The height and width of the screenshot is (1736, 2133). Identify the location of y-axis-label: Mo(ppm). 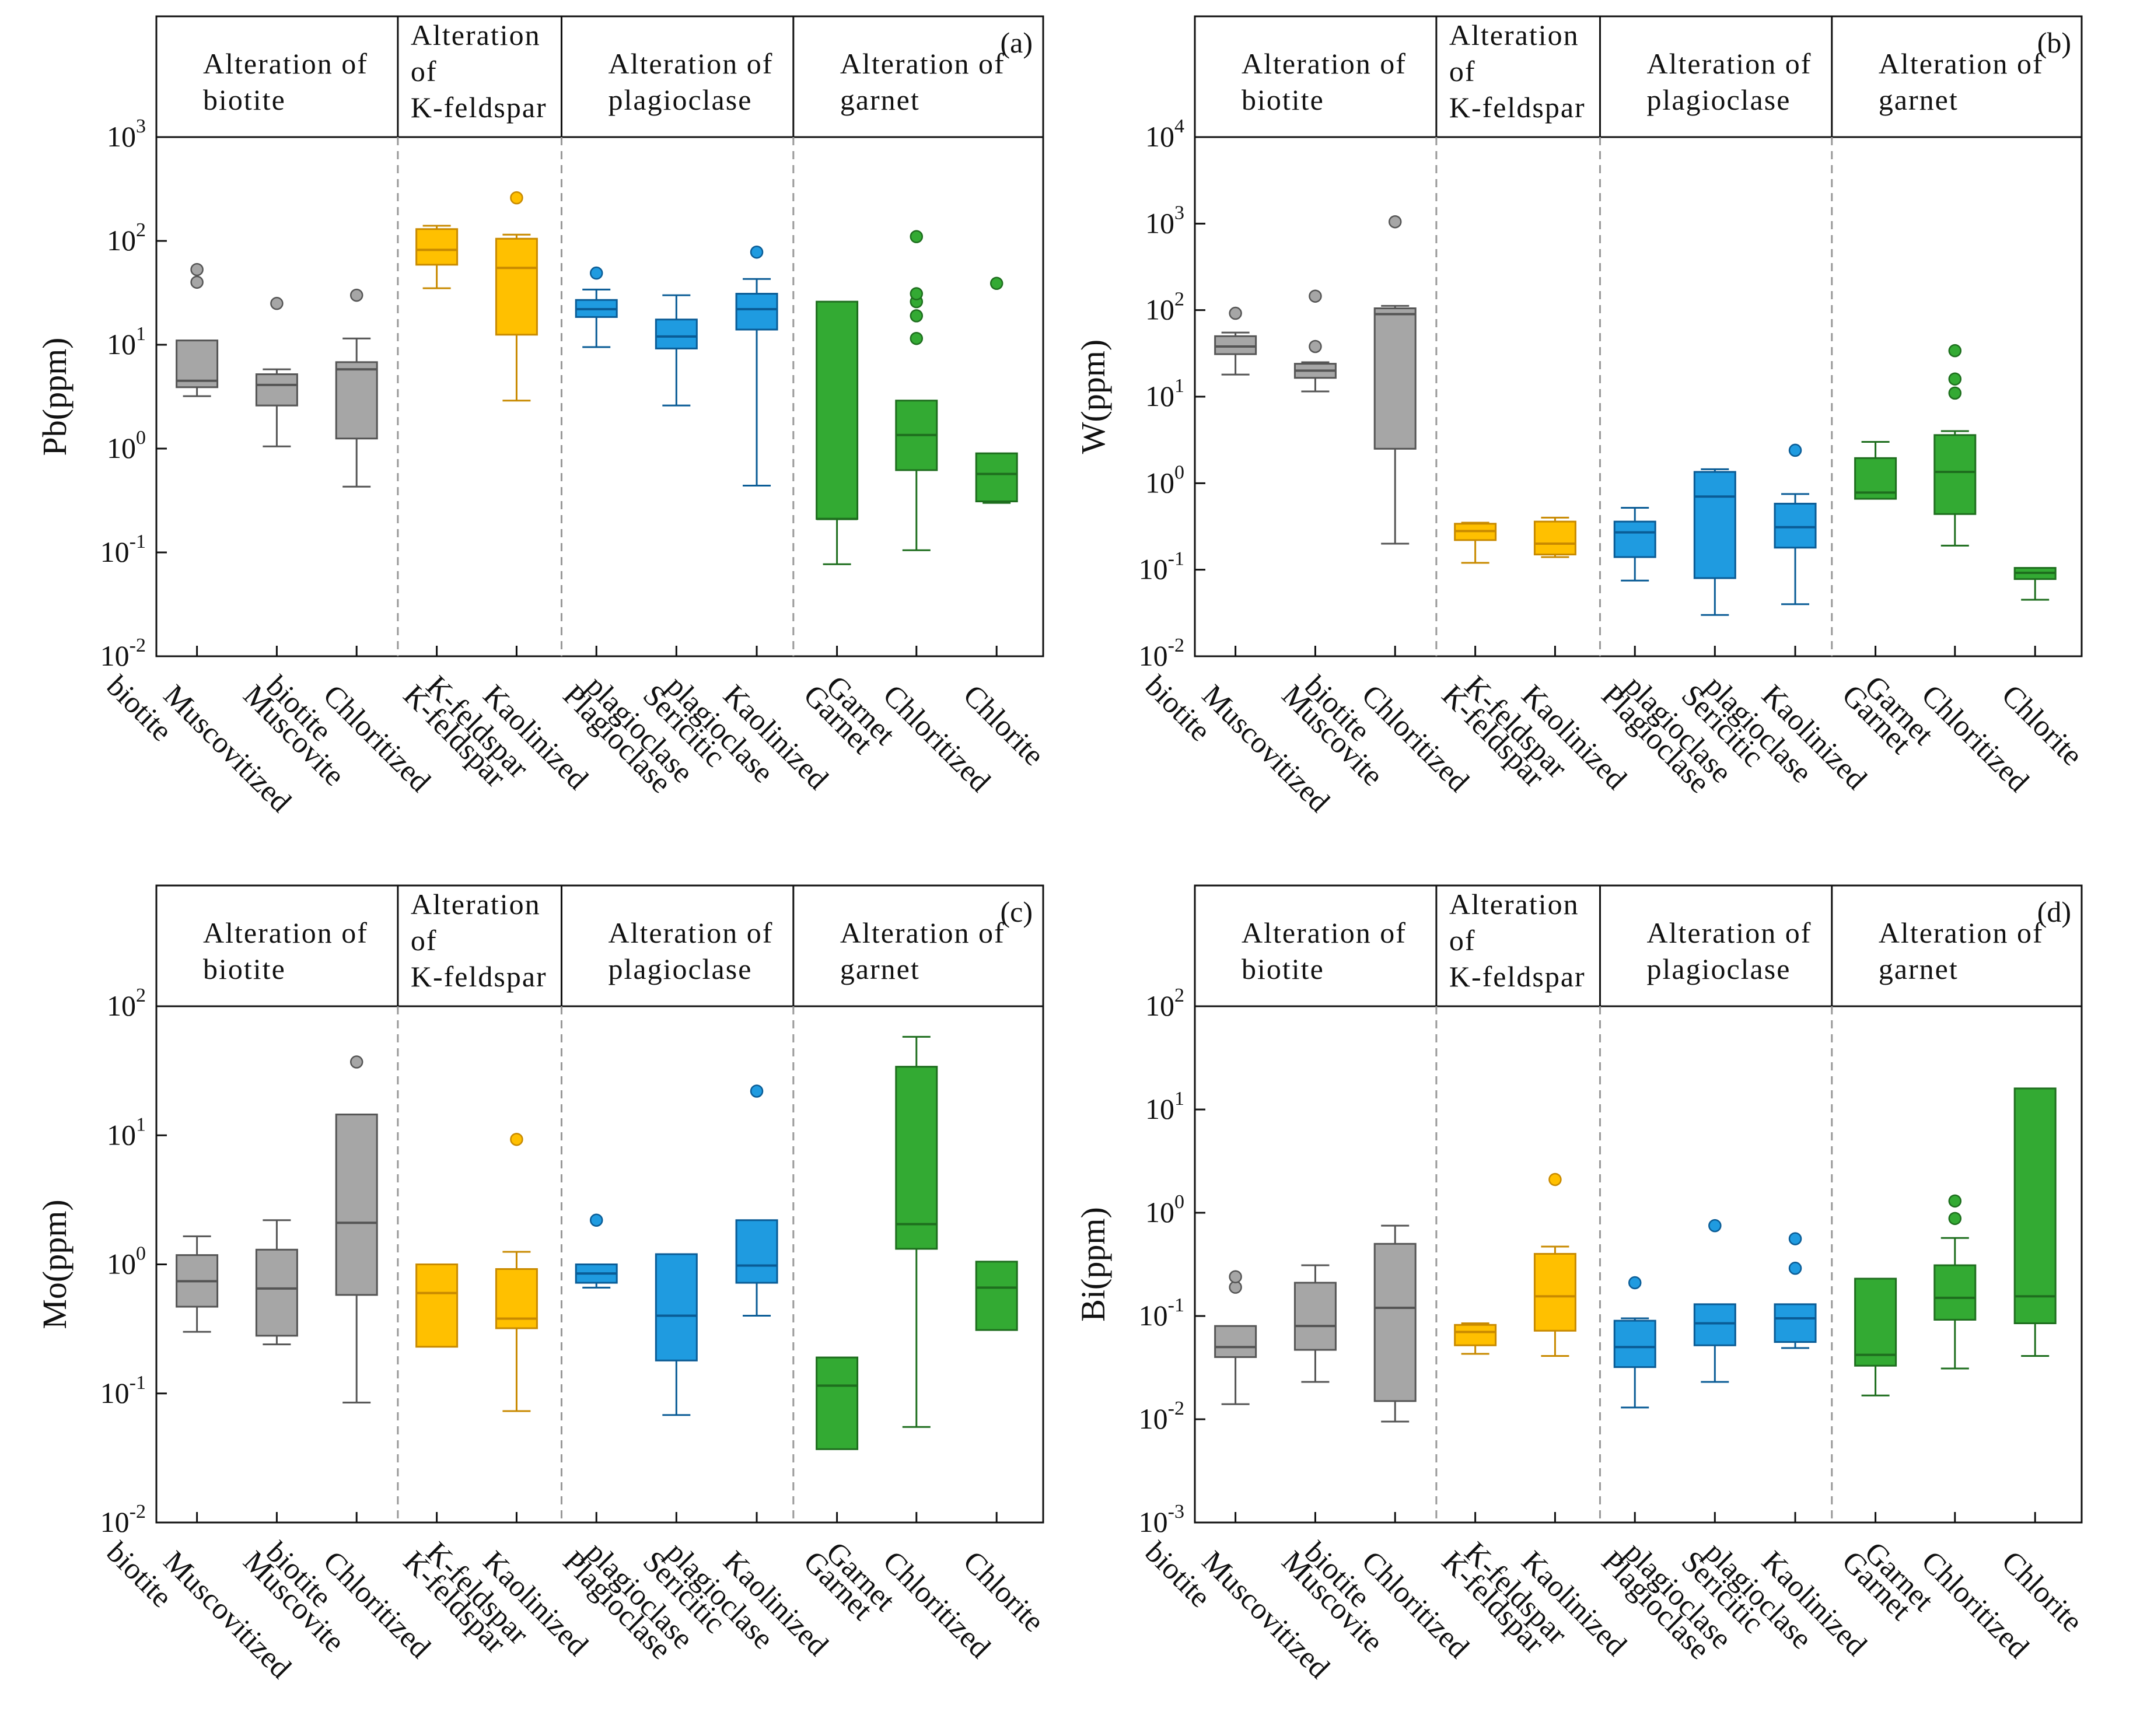
(55, 1264).